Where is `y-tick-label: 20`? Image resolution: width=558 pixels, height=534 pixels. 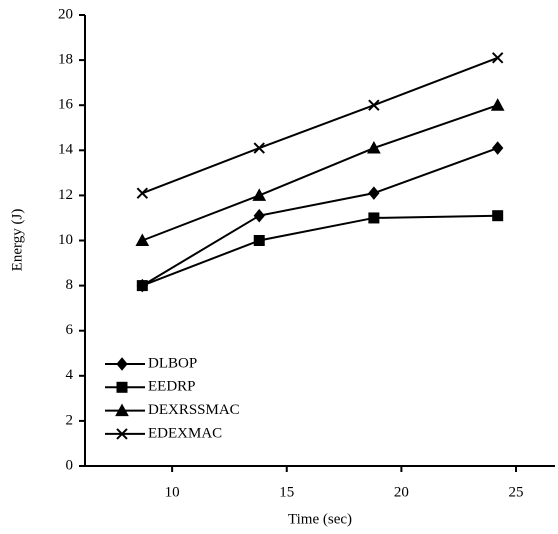 y-tick-label: 20 is located at coordinates (65, 14).